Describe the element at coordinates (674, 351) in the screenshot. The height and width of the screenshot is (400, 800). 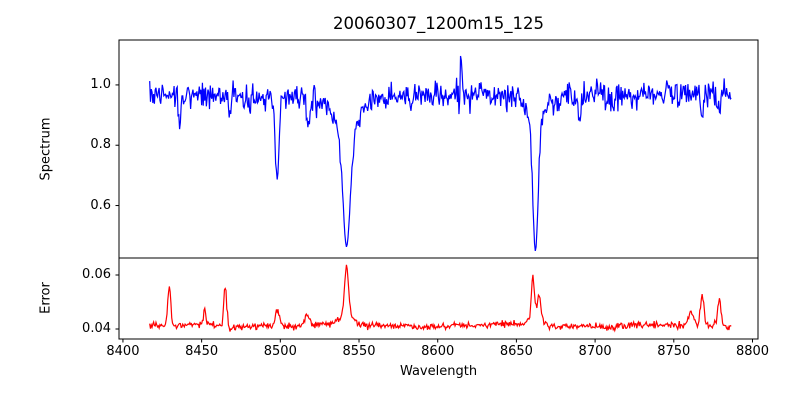
I see `x-tick-label: 8750` at that location.